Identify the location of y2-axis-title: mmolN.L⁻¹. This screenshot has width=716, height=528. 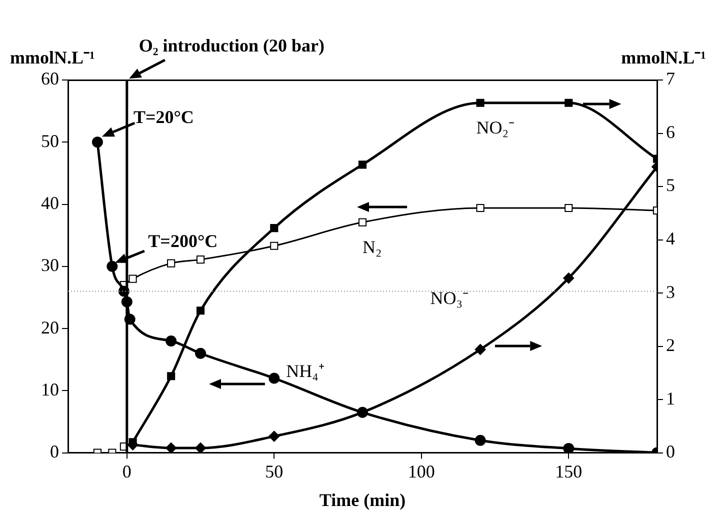
(663, 58).